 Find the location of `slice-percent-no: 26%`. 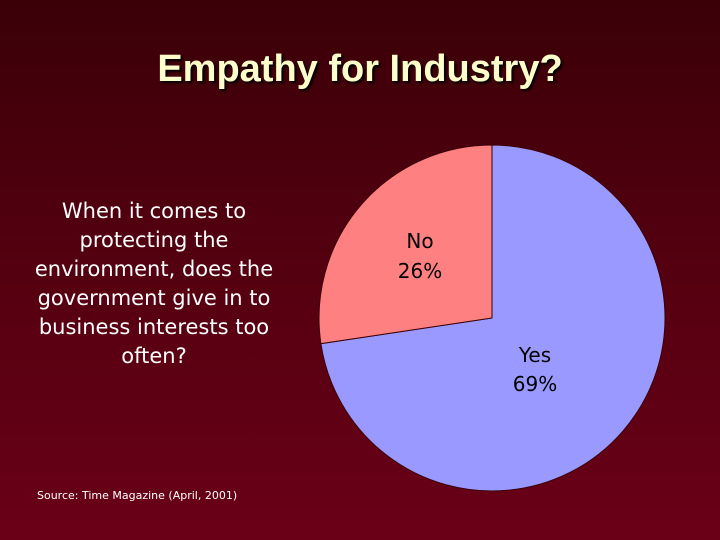

slice-percent-no: 26% is located at coordinates (420, 271).